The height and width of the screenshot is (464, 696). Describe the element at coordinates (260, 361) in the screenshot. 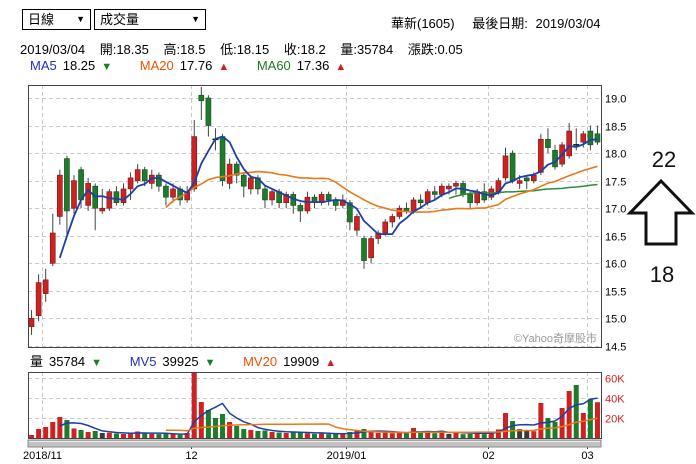

I see `mv20-label: MV20` at that location.